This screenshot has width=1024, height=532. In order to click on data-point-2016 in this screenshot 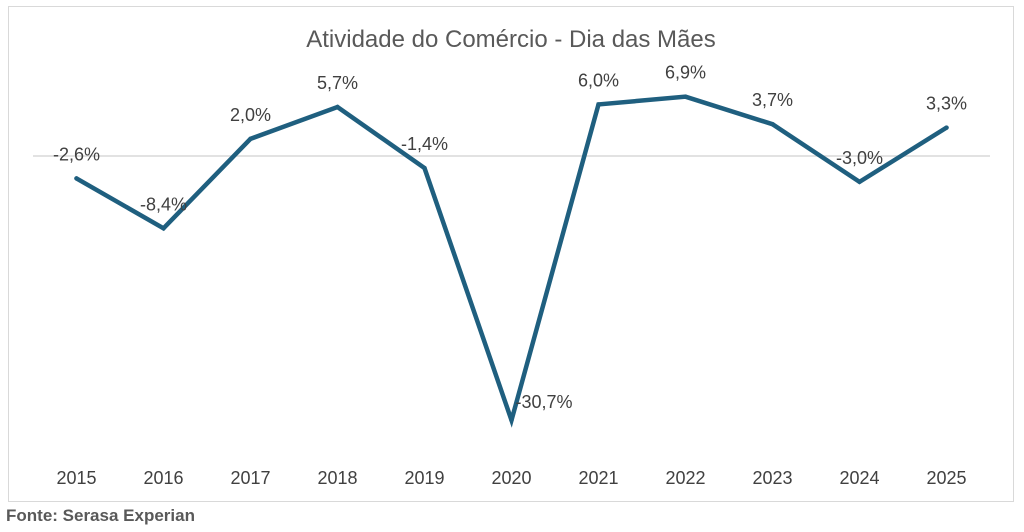, I will do `click(163, 228)`.